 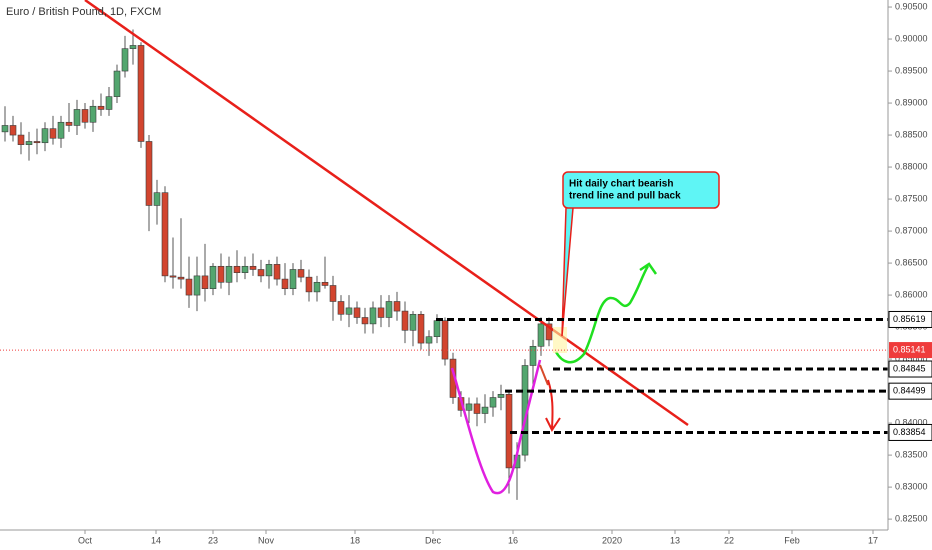 What do you see at coordinates (911, 134) in the screenshot?
I see `y-tick-label: 0.88500` at bounding box center [911, 134].